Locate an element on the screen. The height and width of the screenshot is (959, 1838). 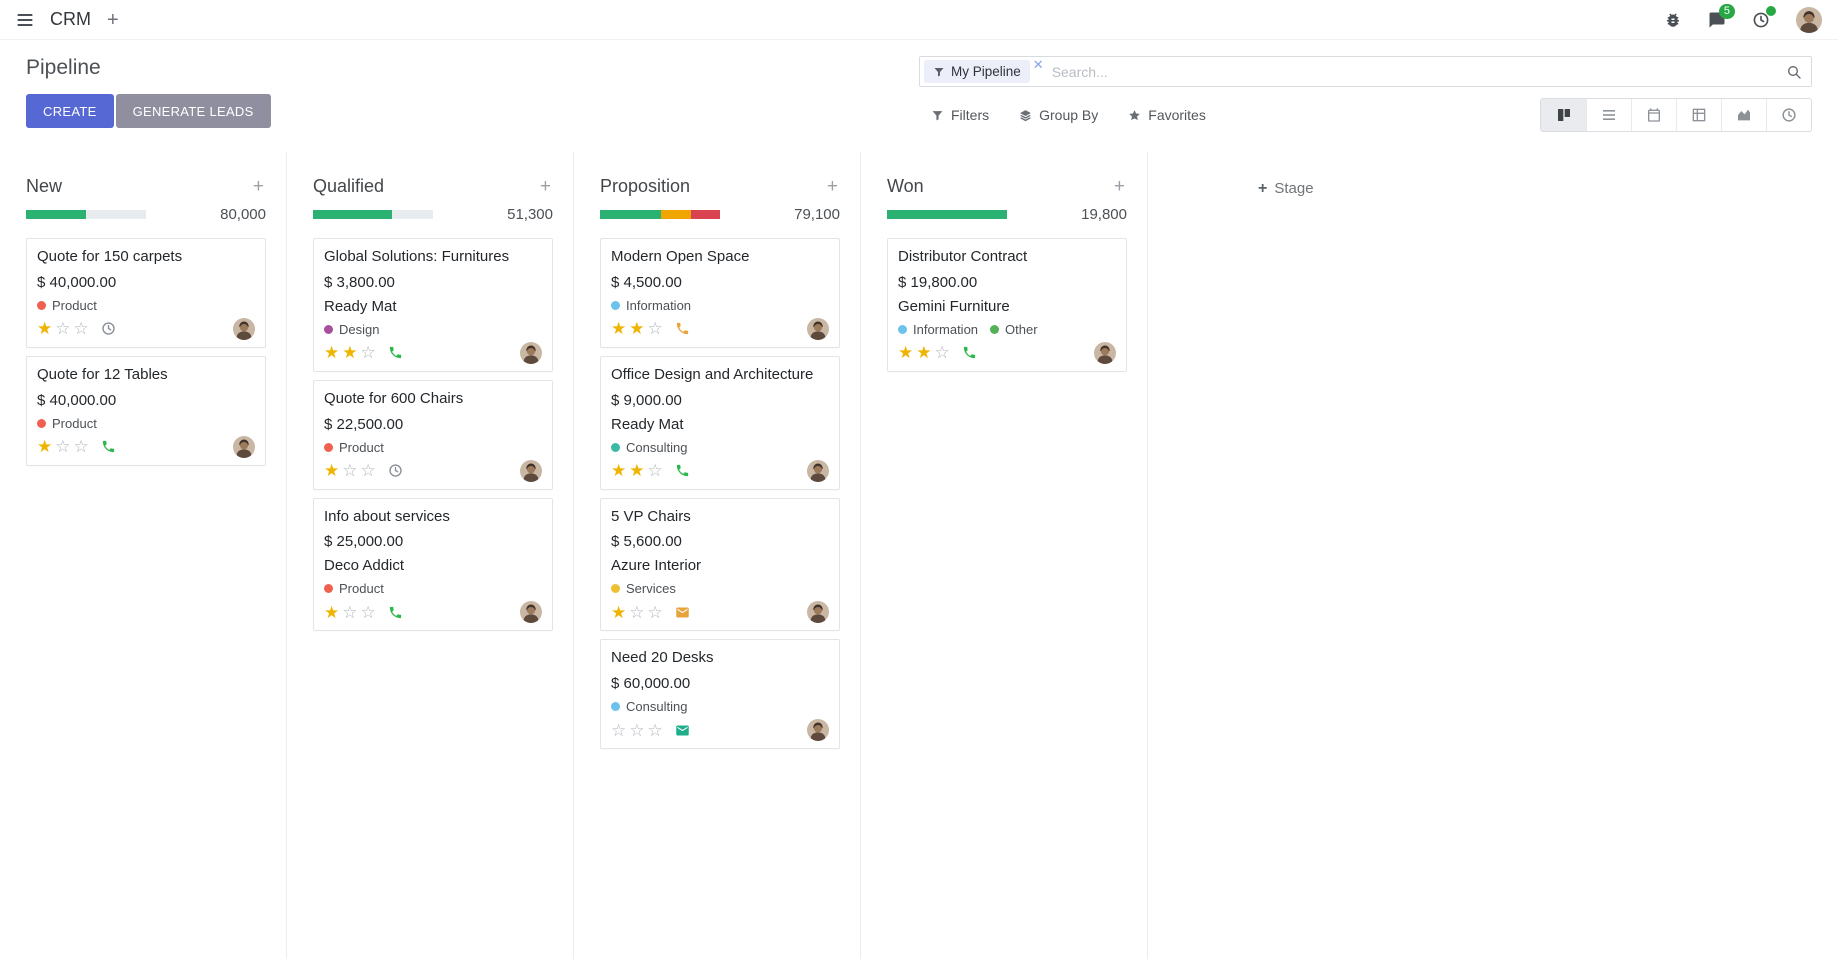
column-title: Proposition is located at coordinates (645, 186).